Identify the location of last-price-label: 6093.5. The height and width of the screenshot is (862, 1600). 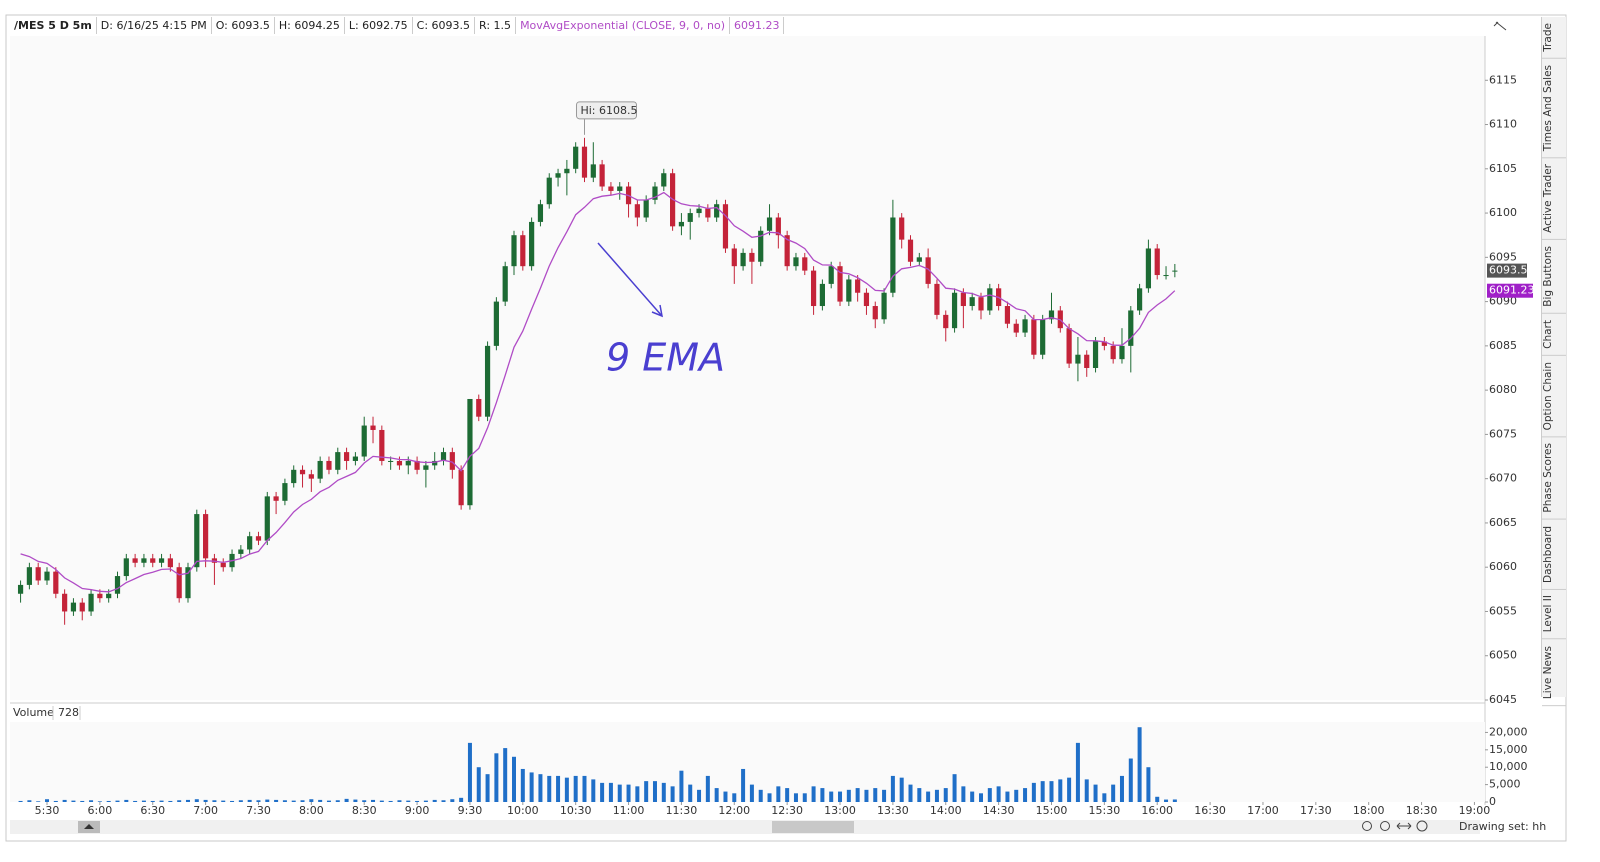
(1508, 270).